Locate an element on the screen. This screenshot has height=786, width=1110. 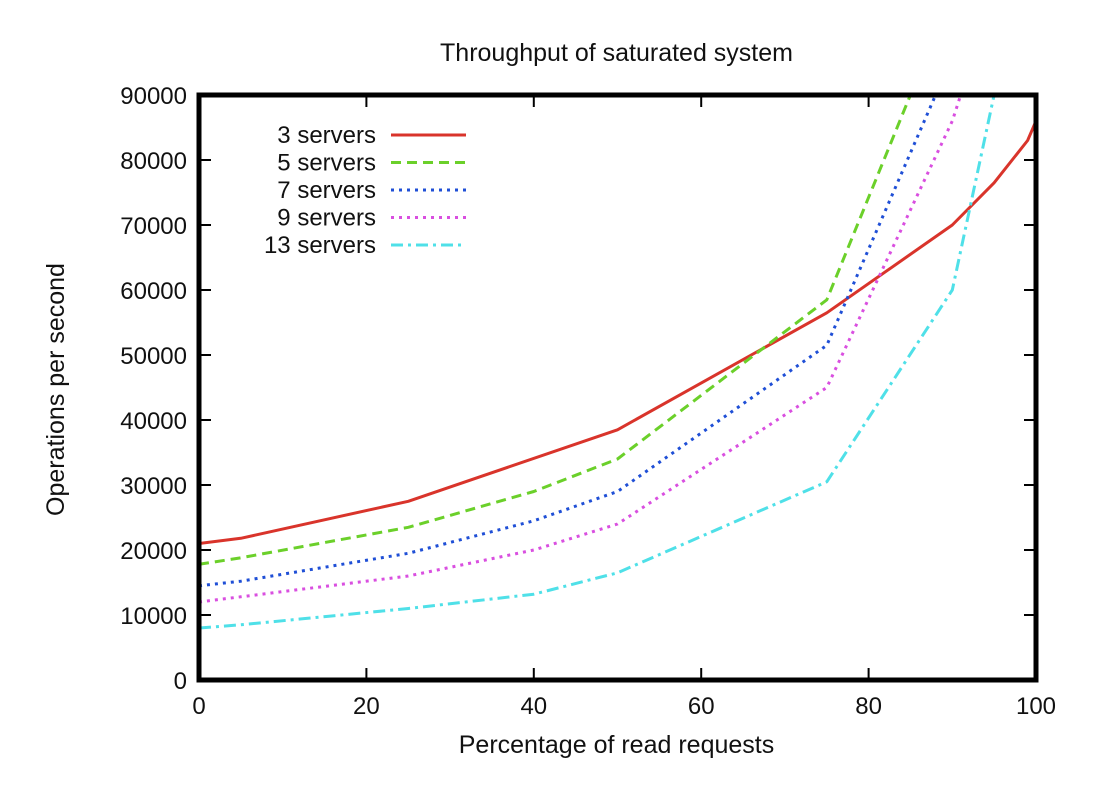
y-tick-label: 10000 is located at coordinates (153, 616).